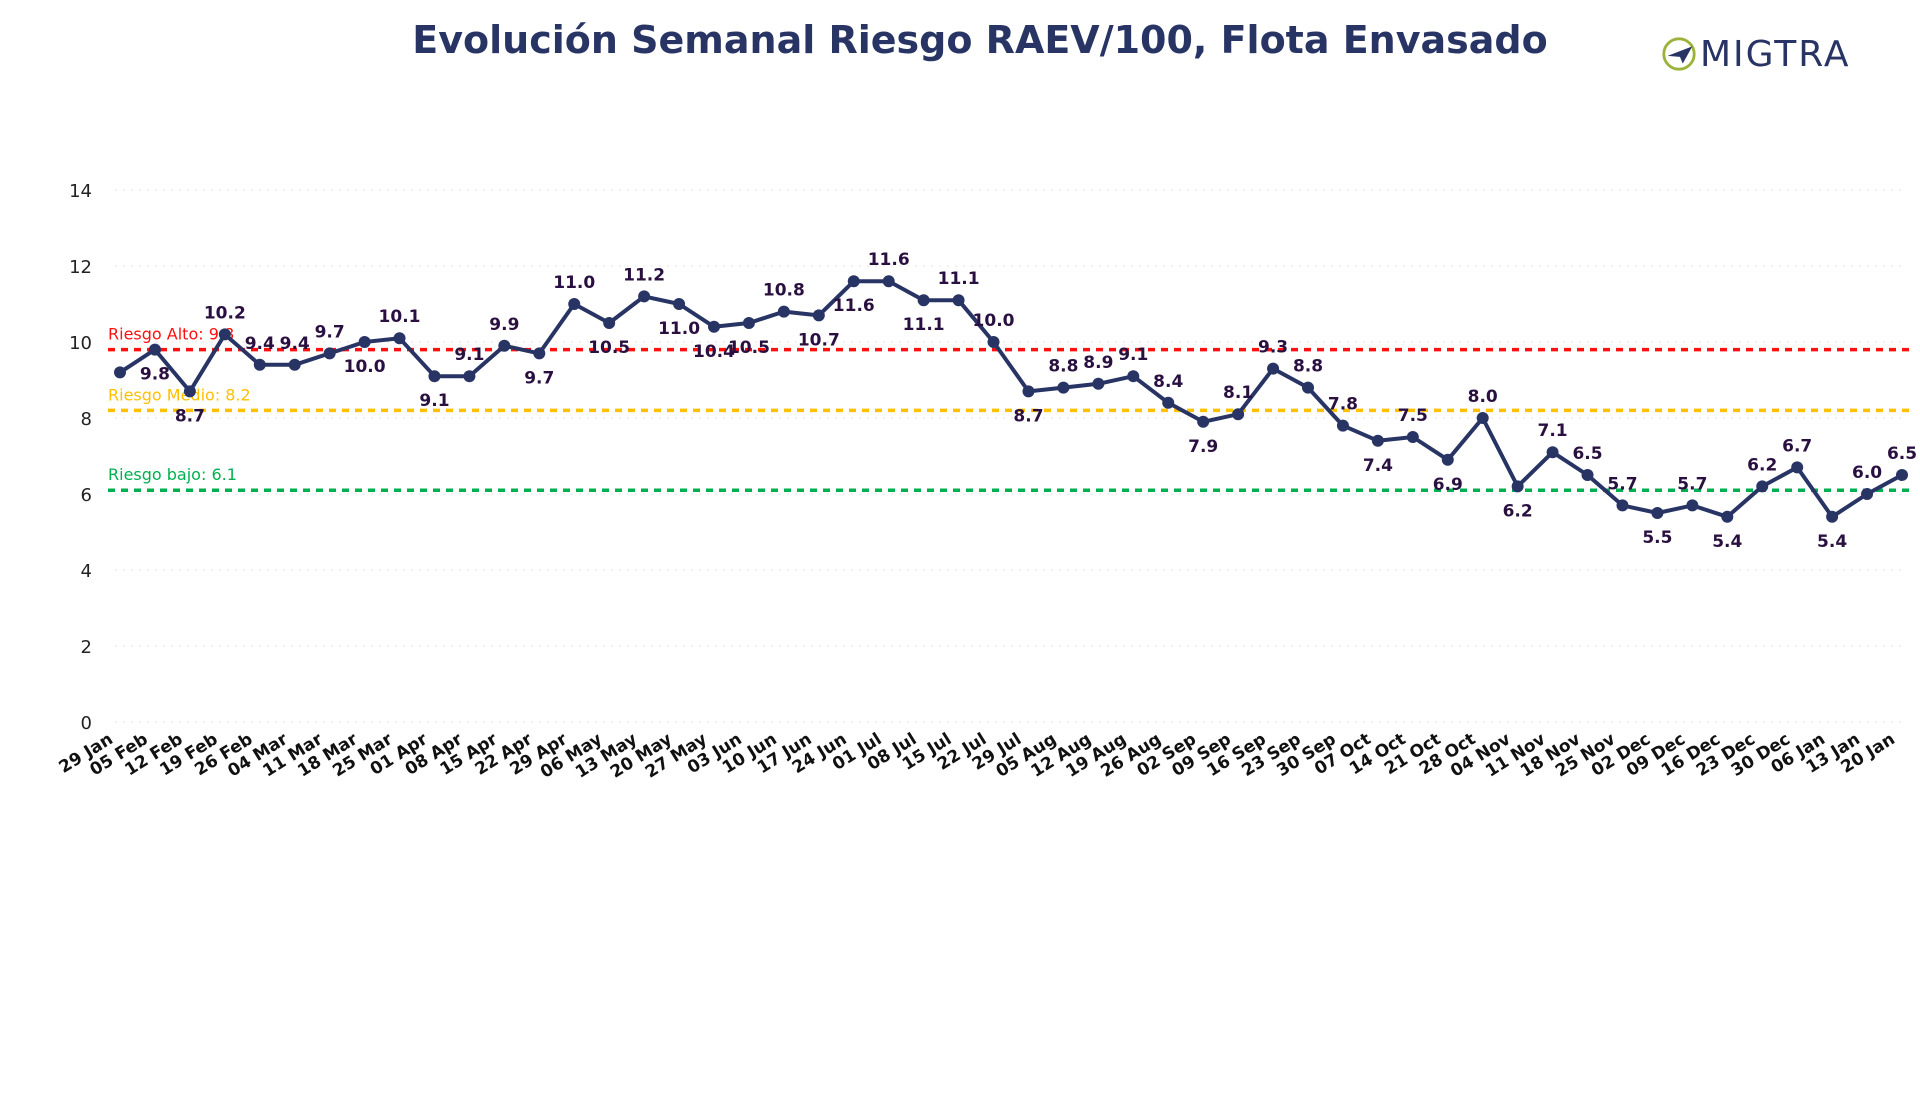 The image size is (1920, 1096). What do you see at coordinates (86, 571) in the screenshot?
I see `y-tick-label: 4` at bounding box center [86, 571].